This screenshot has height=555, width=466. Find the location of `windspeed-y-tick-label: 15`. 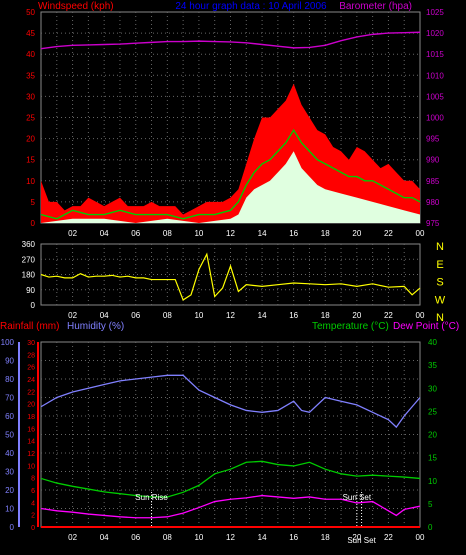

windspeed-y-tick-label: 15 is located at coordinates (30, 160).